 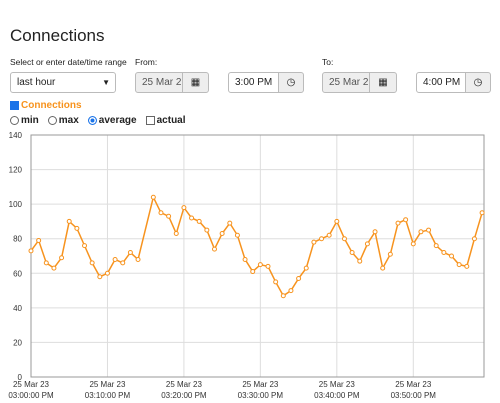 What do you see at coordinates (346, 82) in the screenshot?
I see `to-date: 25 Mar 2` at bounding box center [346, 82].